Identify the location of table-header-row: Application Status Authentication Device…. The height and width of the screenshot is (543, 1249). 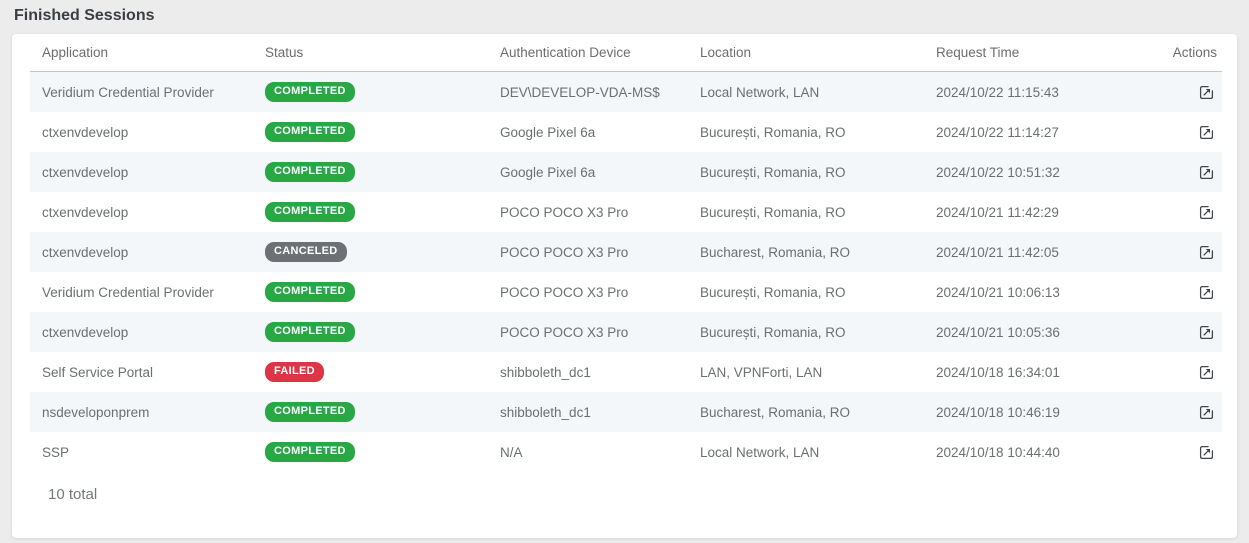
(626, 53).